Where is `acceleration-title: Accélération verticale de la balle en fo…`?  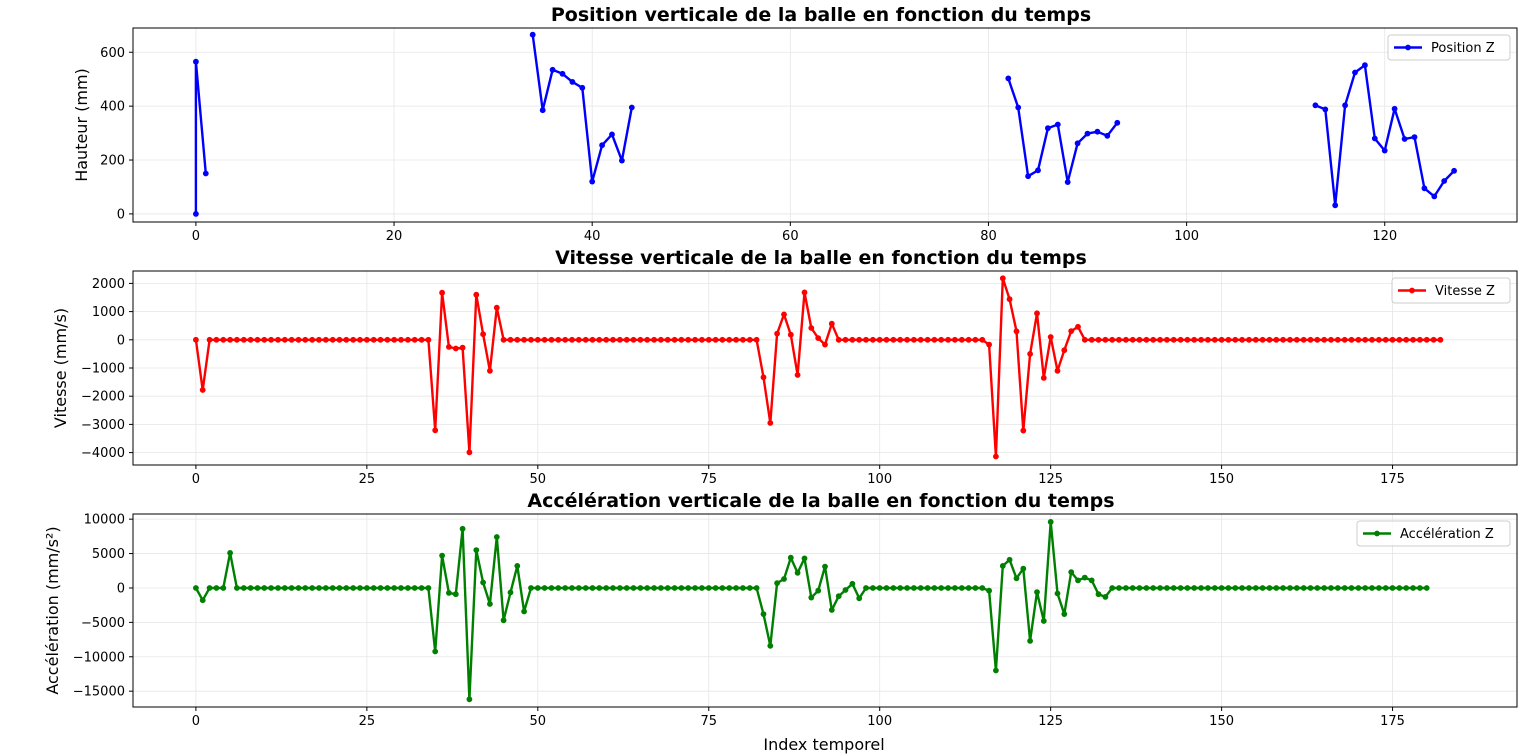
acceleration-title: Accélération verticale de la balle en fo… is located at coordinates (820, 501).